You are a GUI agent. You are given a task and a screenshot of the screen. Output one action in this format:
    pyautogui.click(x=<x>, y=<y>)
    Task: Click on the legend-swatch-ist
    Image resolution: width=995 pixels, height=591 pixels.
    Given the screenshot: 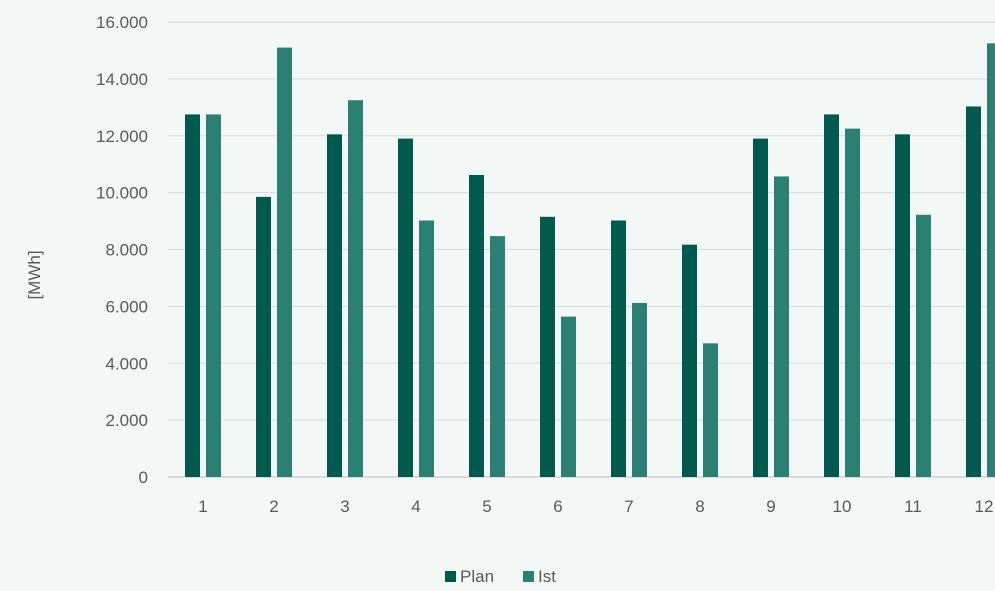 What is the action you would take?
    pyautogui.click(x=528, y=576)
    